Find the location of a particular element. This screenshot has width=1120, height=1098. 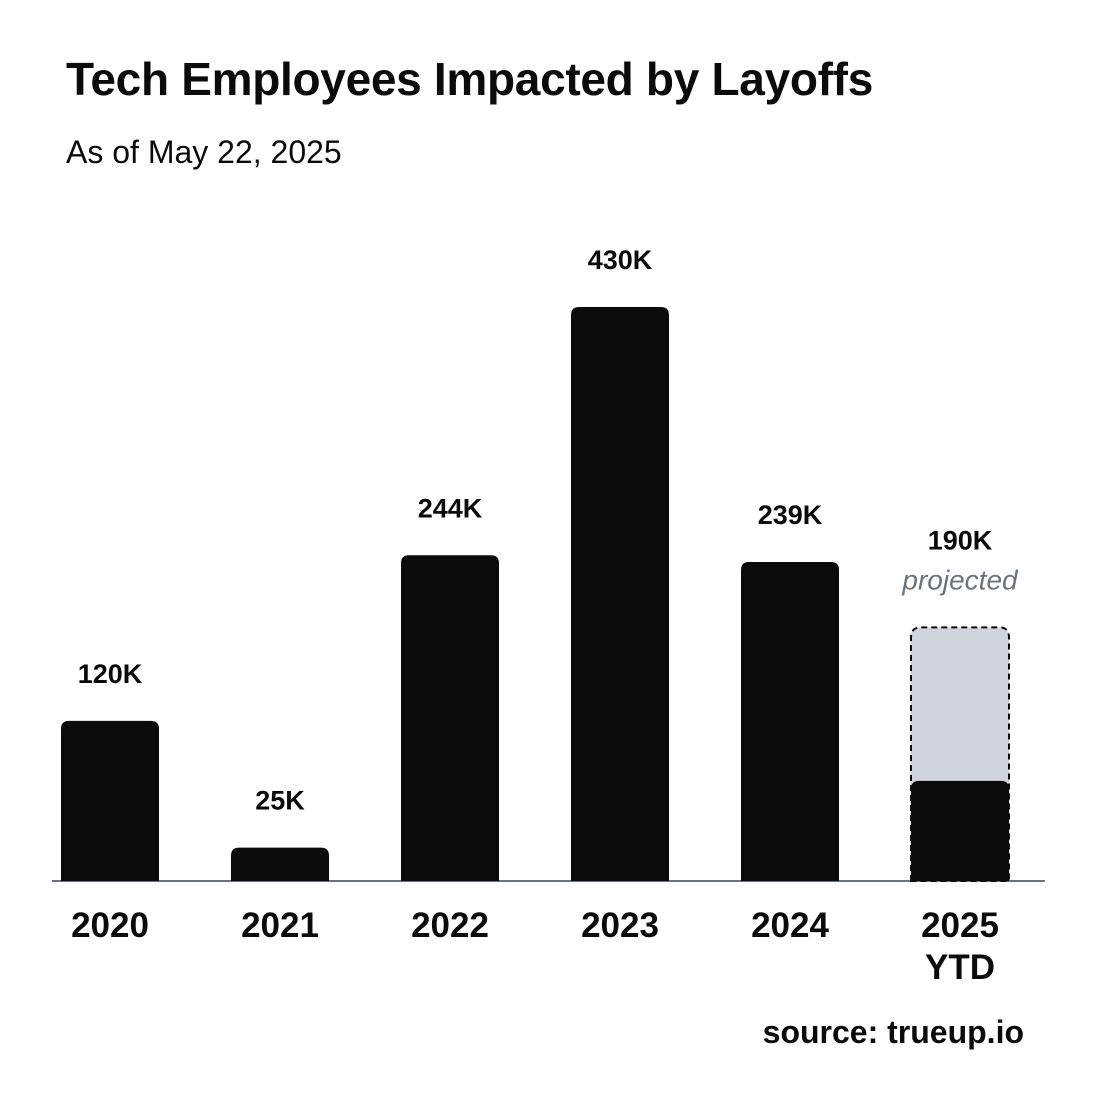

x-tick-label: YTD is located at coordinates (960, 967).